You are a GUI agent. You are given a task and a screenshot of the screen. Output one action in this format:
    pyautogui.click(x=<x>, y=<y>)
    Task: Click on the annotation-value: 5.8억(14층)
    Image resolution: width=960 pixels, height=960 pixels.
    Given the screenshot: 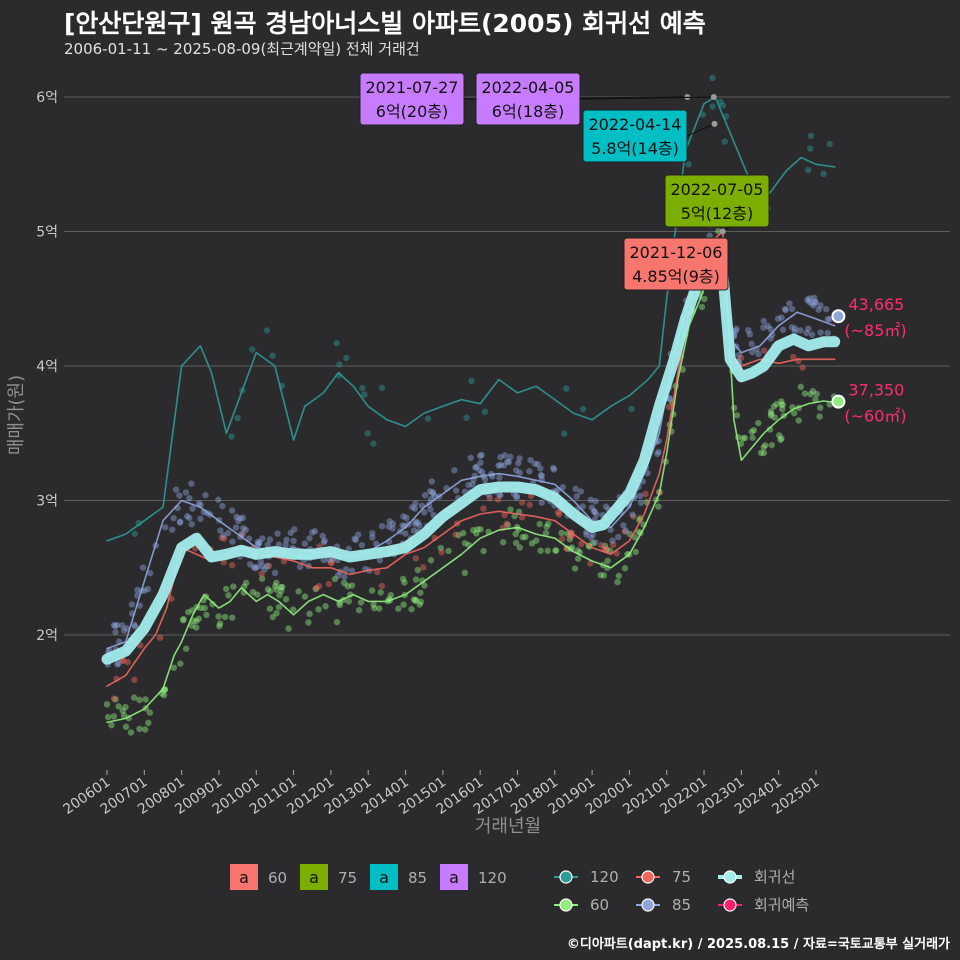 What is the action you would take?
    pyautogui.click(x=635, y=148)
    